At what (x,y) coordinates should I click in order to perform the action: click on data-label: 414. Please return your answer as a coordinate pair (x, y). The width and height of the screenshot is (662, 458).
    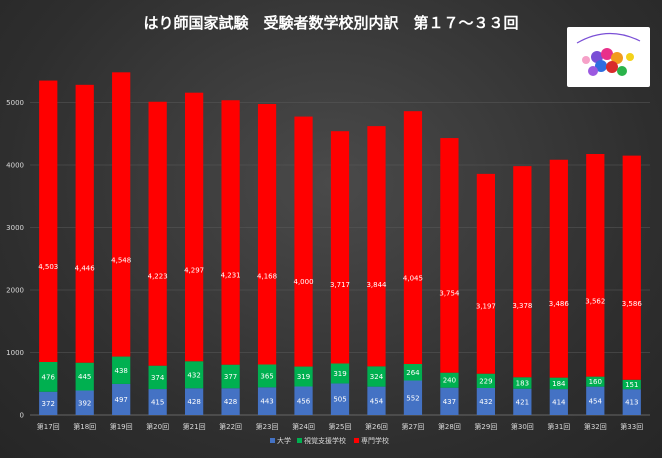
    Looking at the image, I should click on (559, 403).